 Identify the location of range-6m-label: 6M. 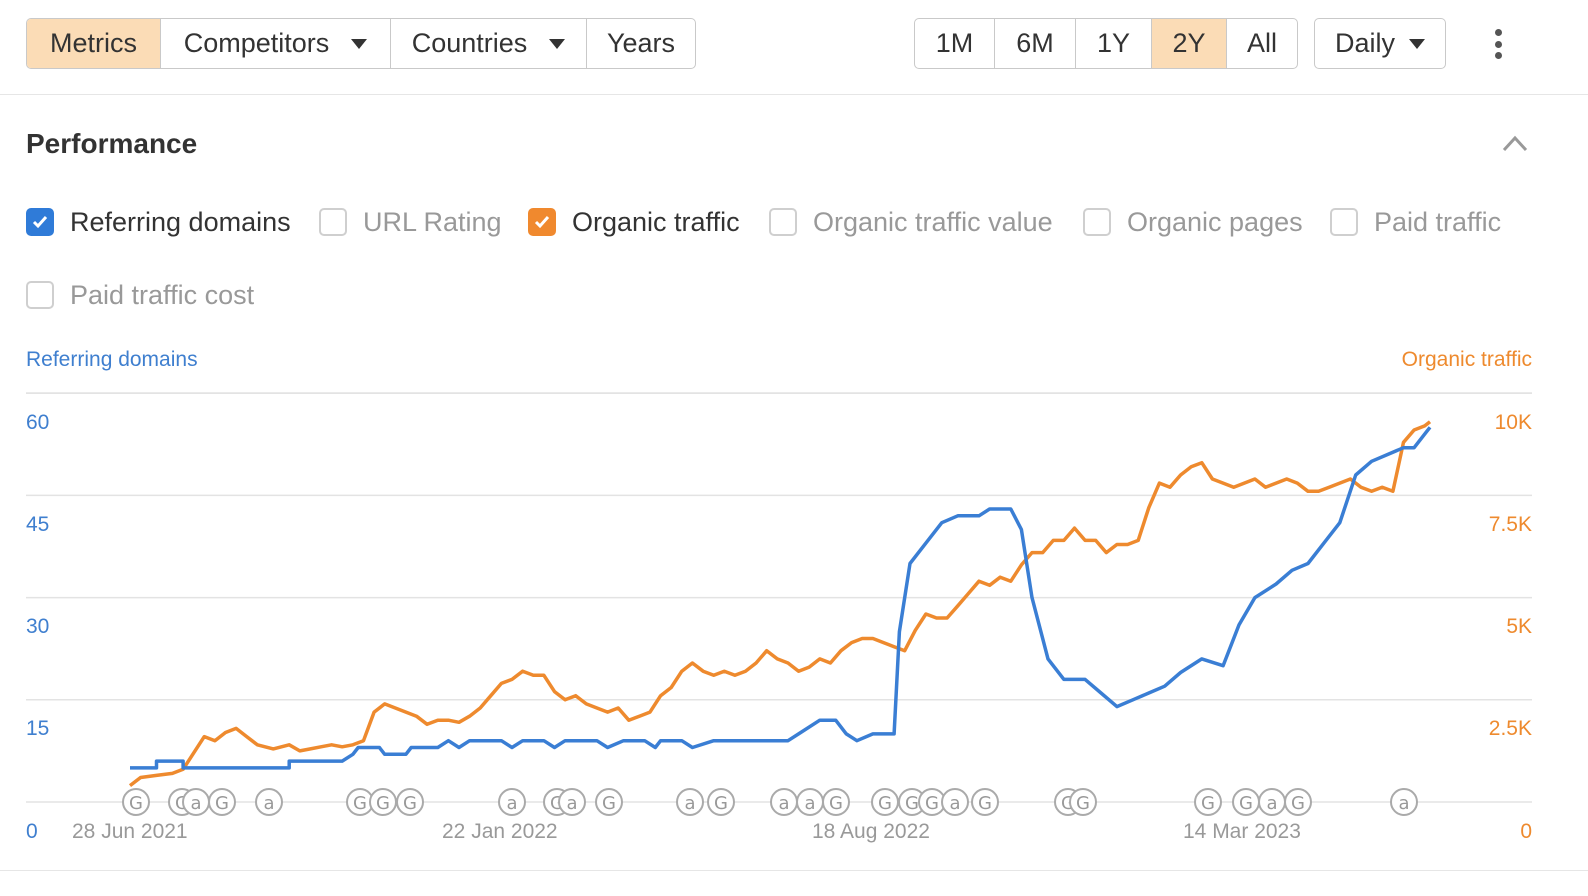
(1035, 43).